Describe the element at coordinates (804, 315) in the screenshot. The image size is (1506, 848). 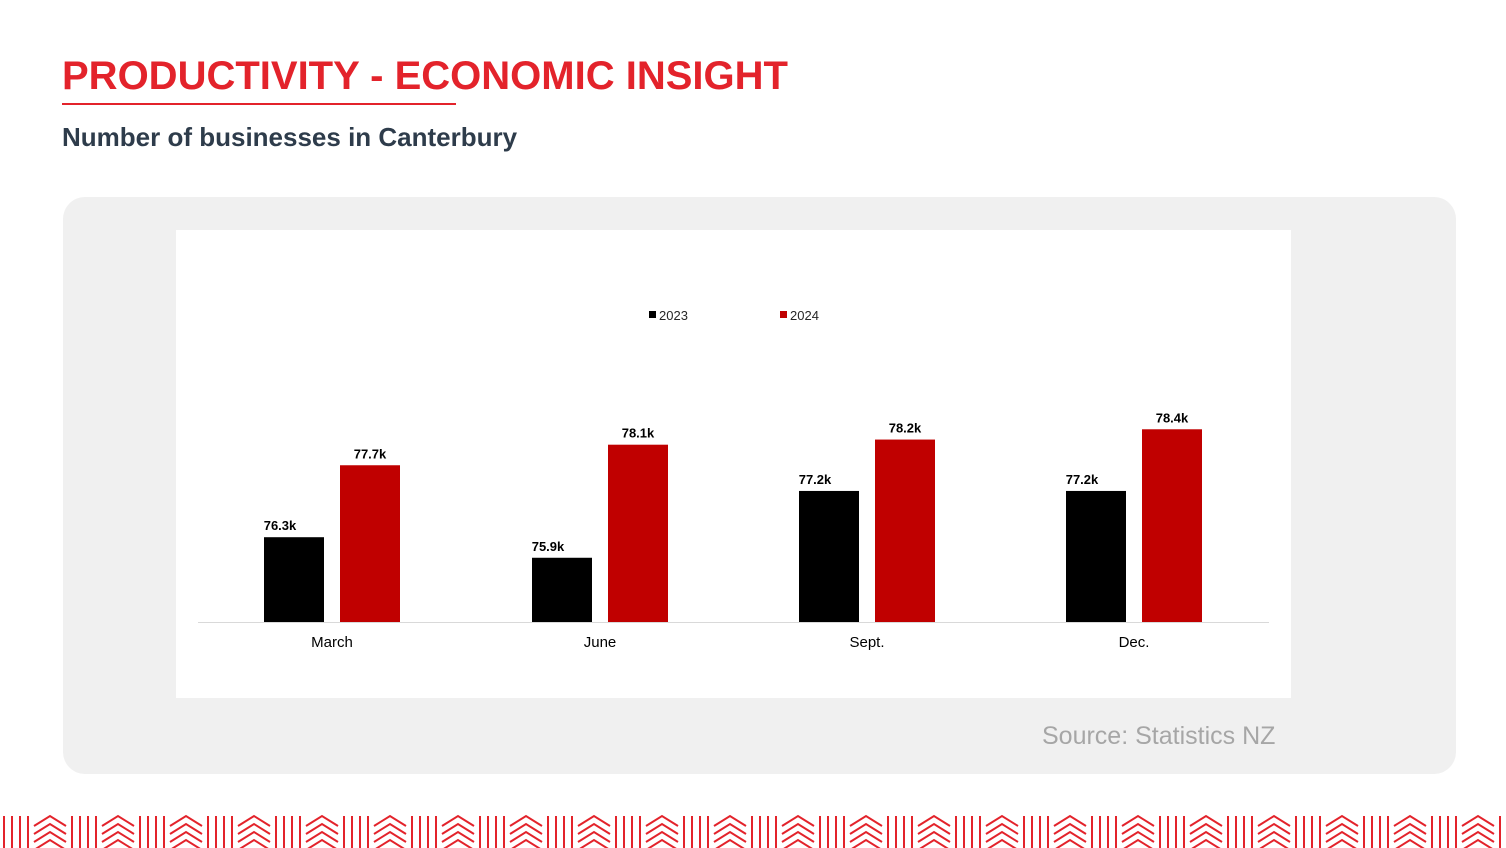
I see `legend-label: 2024` at that location.